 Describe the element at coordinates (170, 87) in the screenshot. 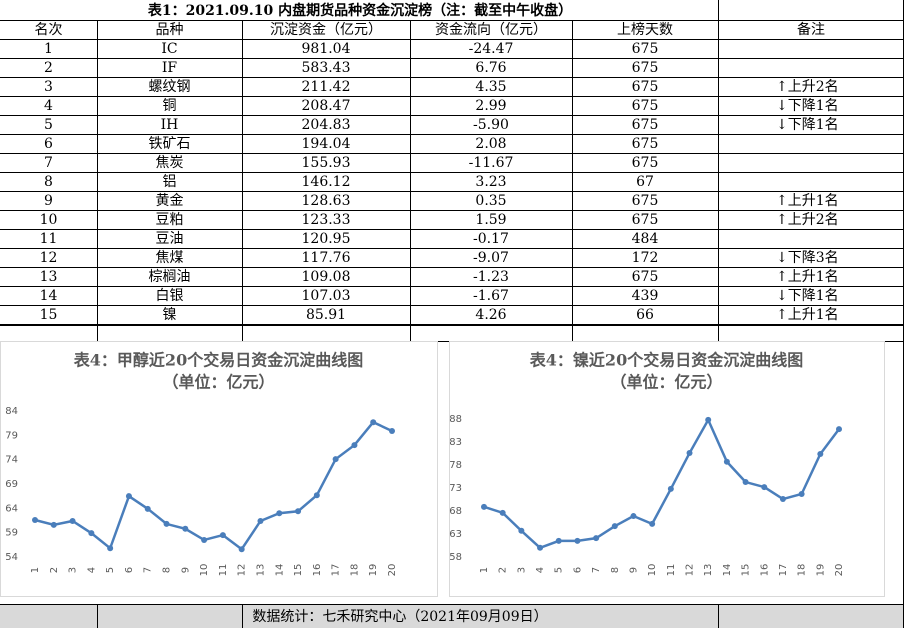

I see `table-cell: 螺纹钢` at that location.